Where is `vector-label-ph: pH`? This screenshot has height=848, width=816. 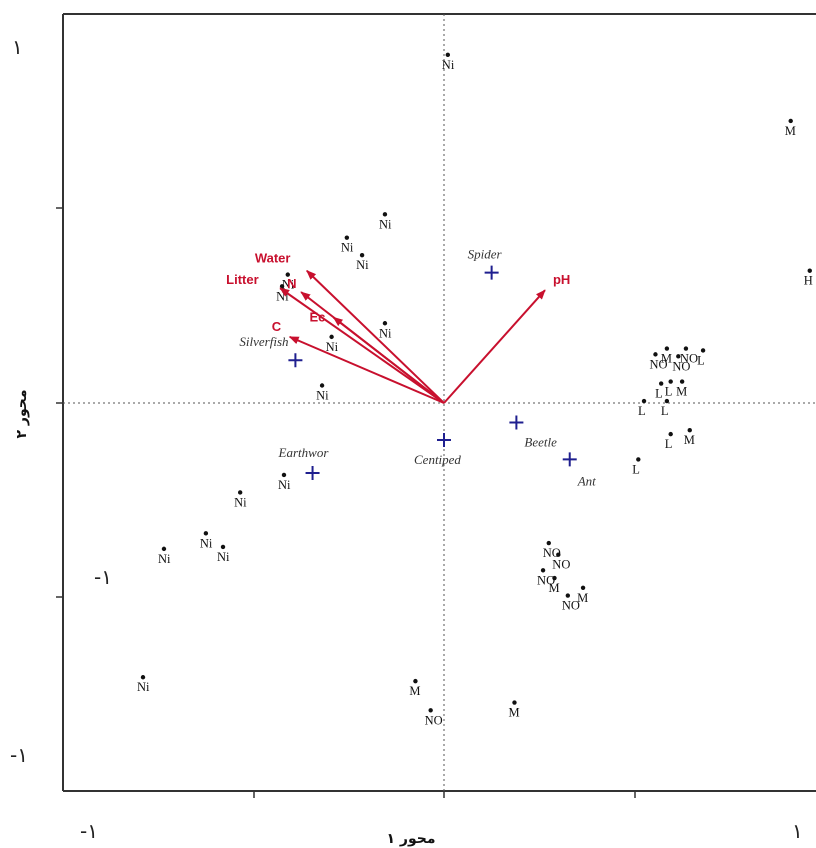
vector-label-ph: pH is located at coordinates (561, 279).